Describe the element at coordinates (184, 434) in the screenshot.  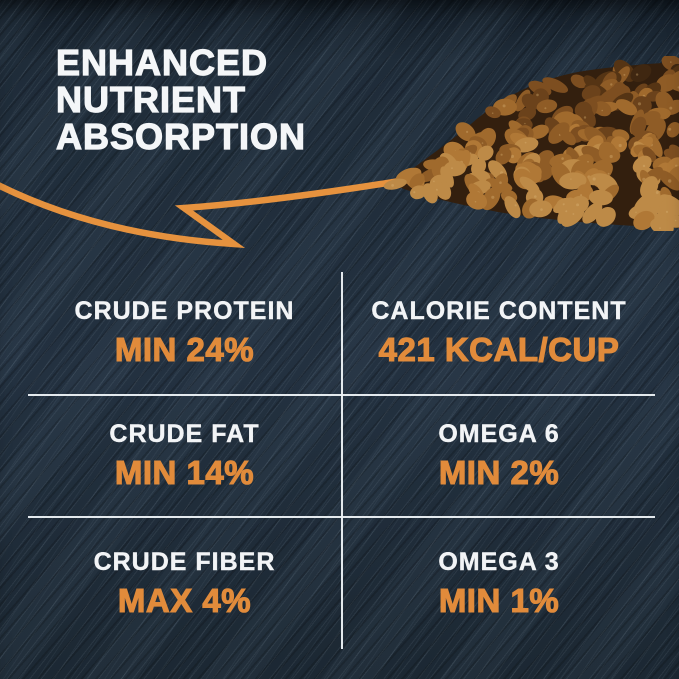
I see `nutrient-label: CRUDE FAT` at that location.